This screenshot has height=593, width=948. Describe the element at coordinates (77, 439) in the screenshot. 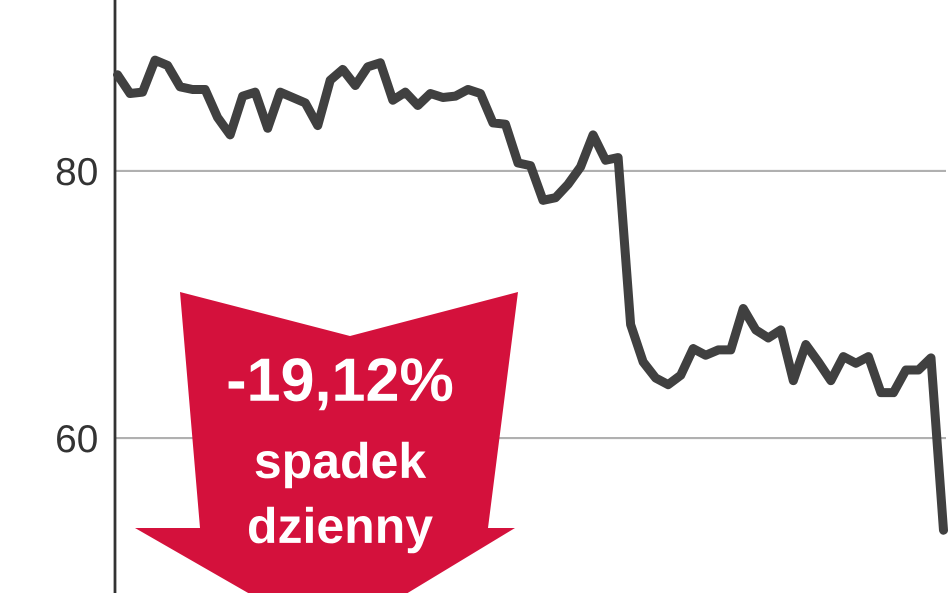

I see `y-tick-label: 60` at that location.